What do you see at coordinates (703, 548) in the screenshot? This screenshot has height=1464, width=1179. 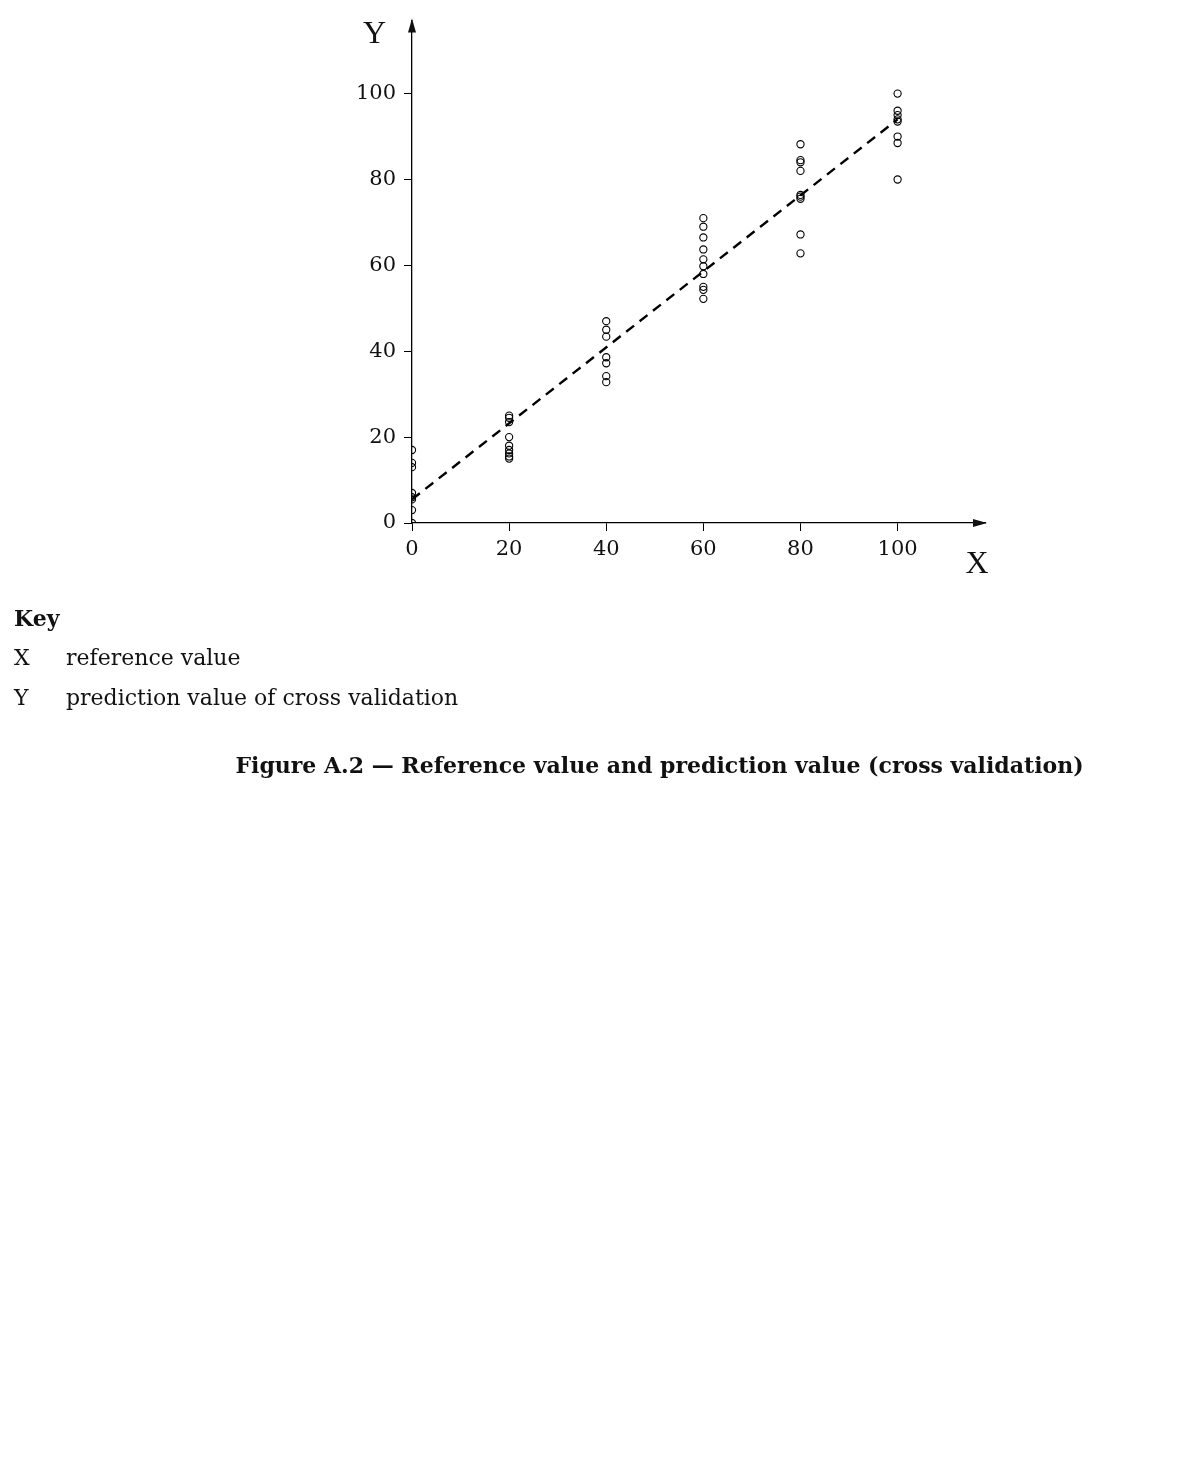 I see `x-tick-label: 60` at bounding box center [703, 548].